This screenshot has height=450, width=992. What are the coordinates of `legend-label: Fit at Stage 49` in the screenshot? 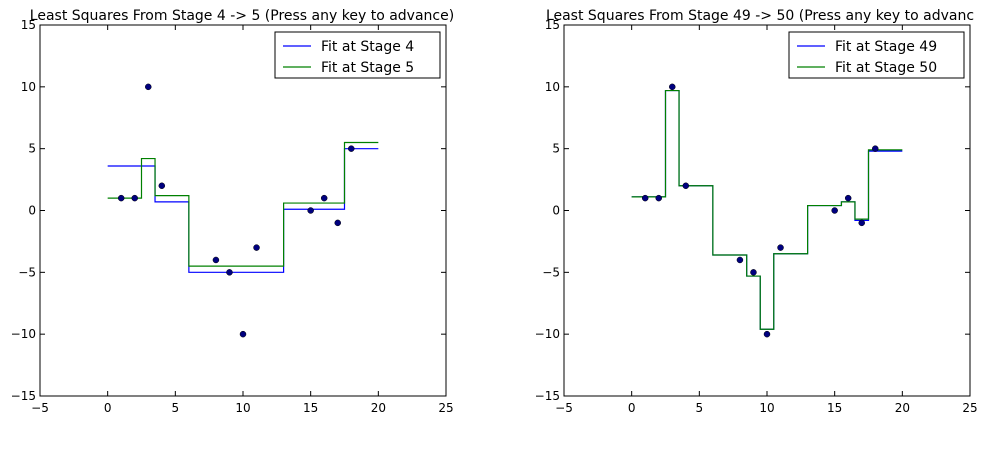 It's located at (886, 47).